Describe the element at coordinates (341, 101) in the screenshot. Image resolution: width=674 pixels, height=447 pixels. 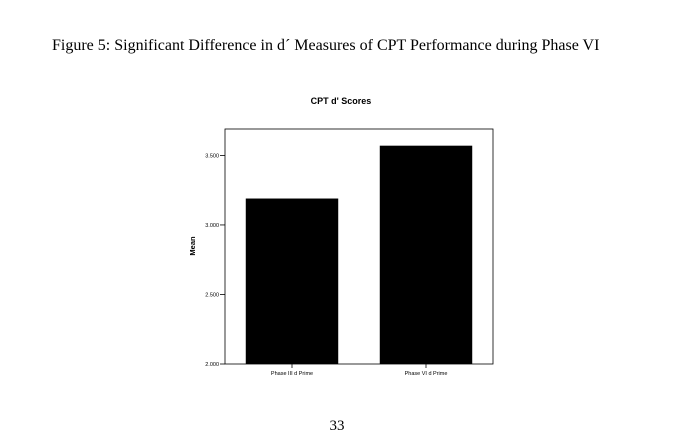
I see `chart-title: CPT d' Scores` at that location.